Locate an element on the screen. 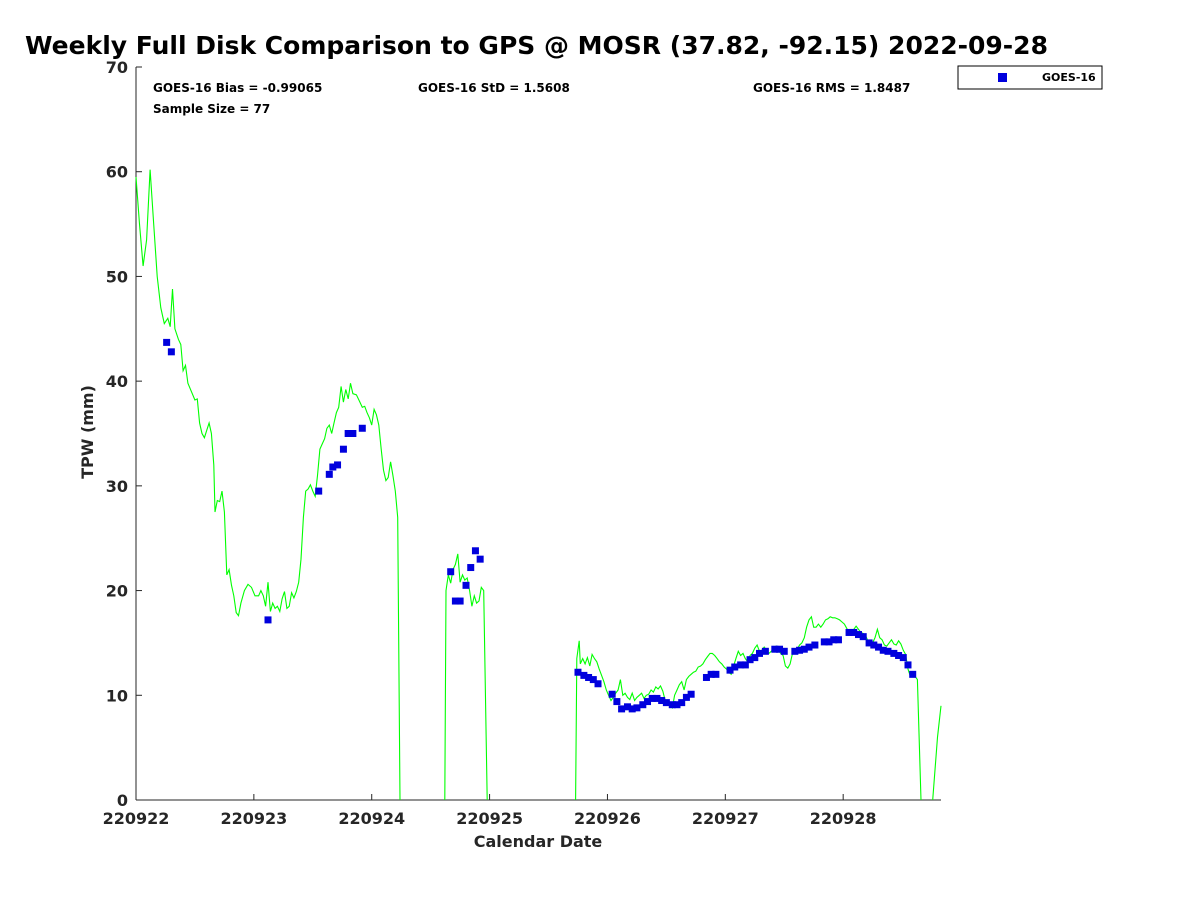 Image resolution: width=1200 pixels, height=900 pixels. legend-box is located at coordinates (1030, 77).